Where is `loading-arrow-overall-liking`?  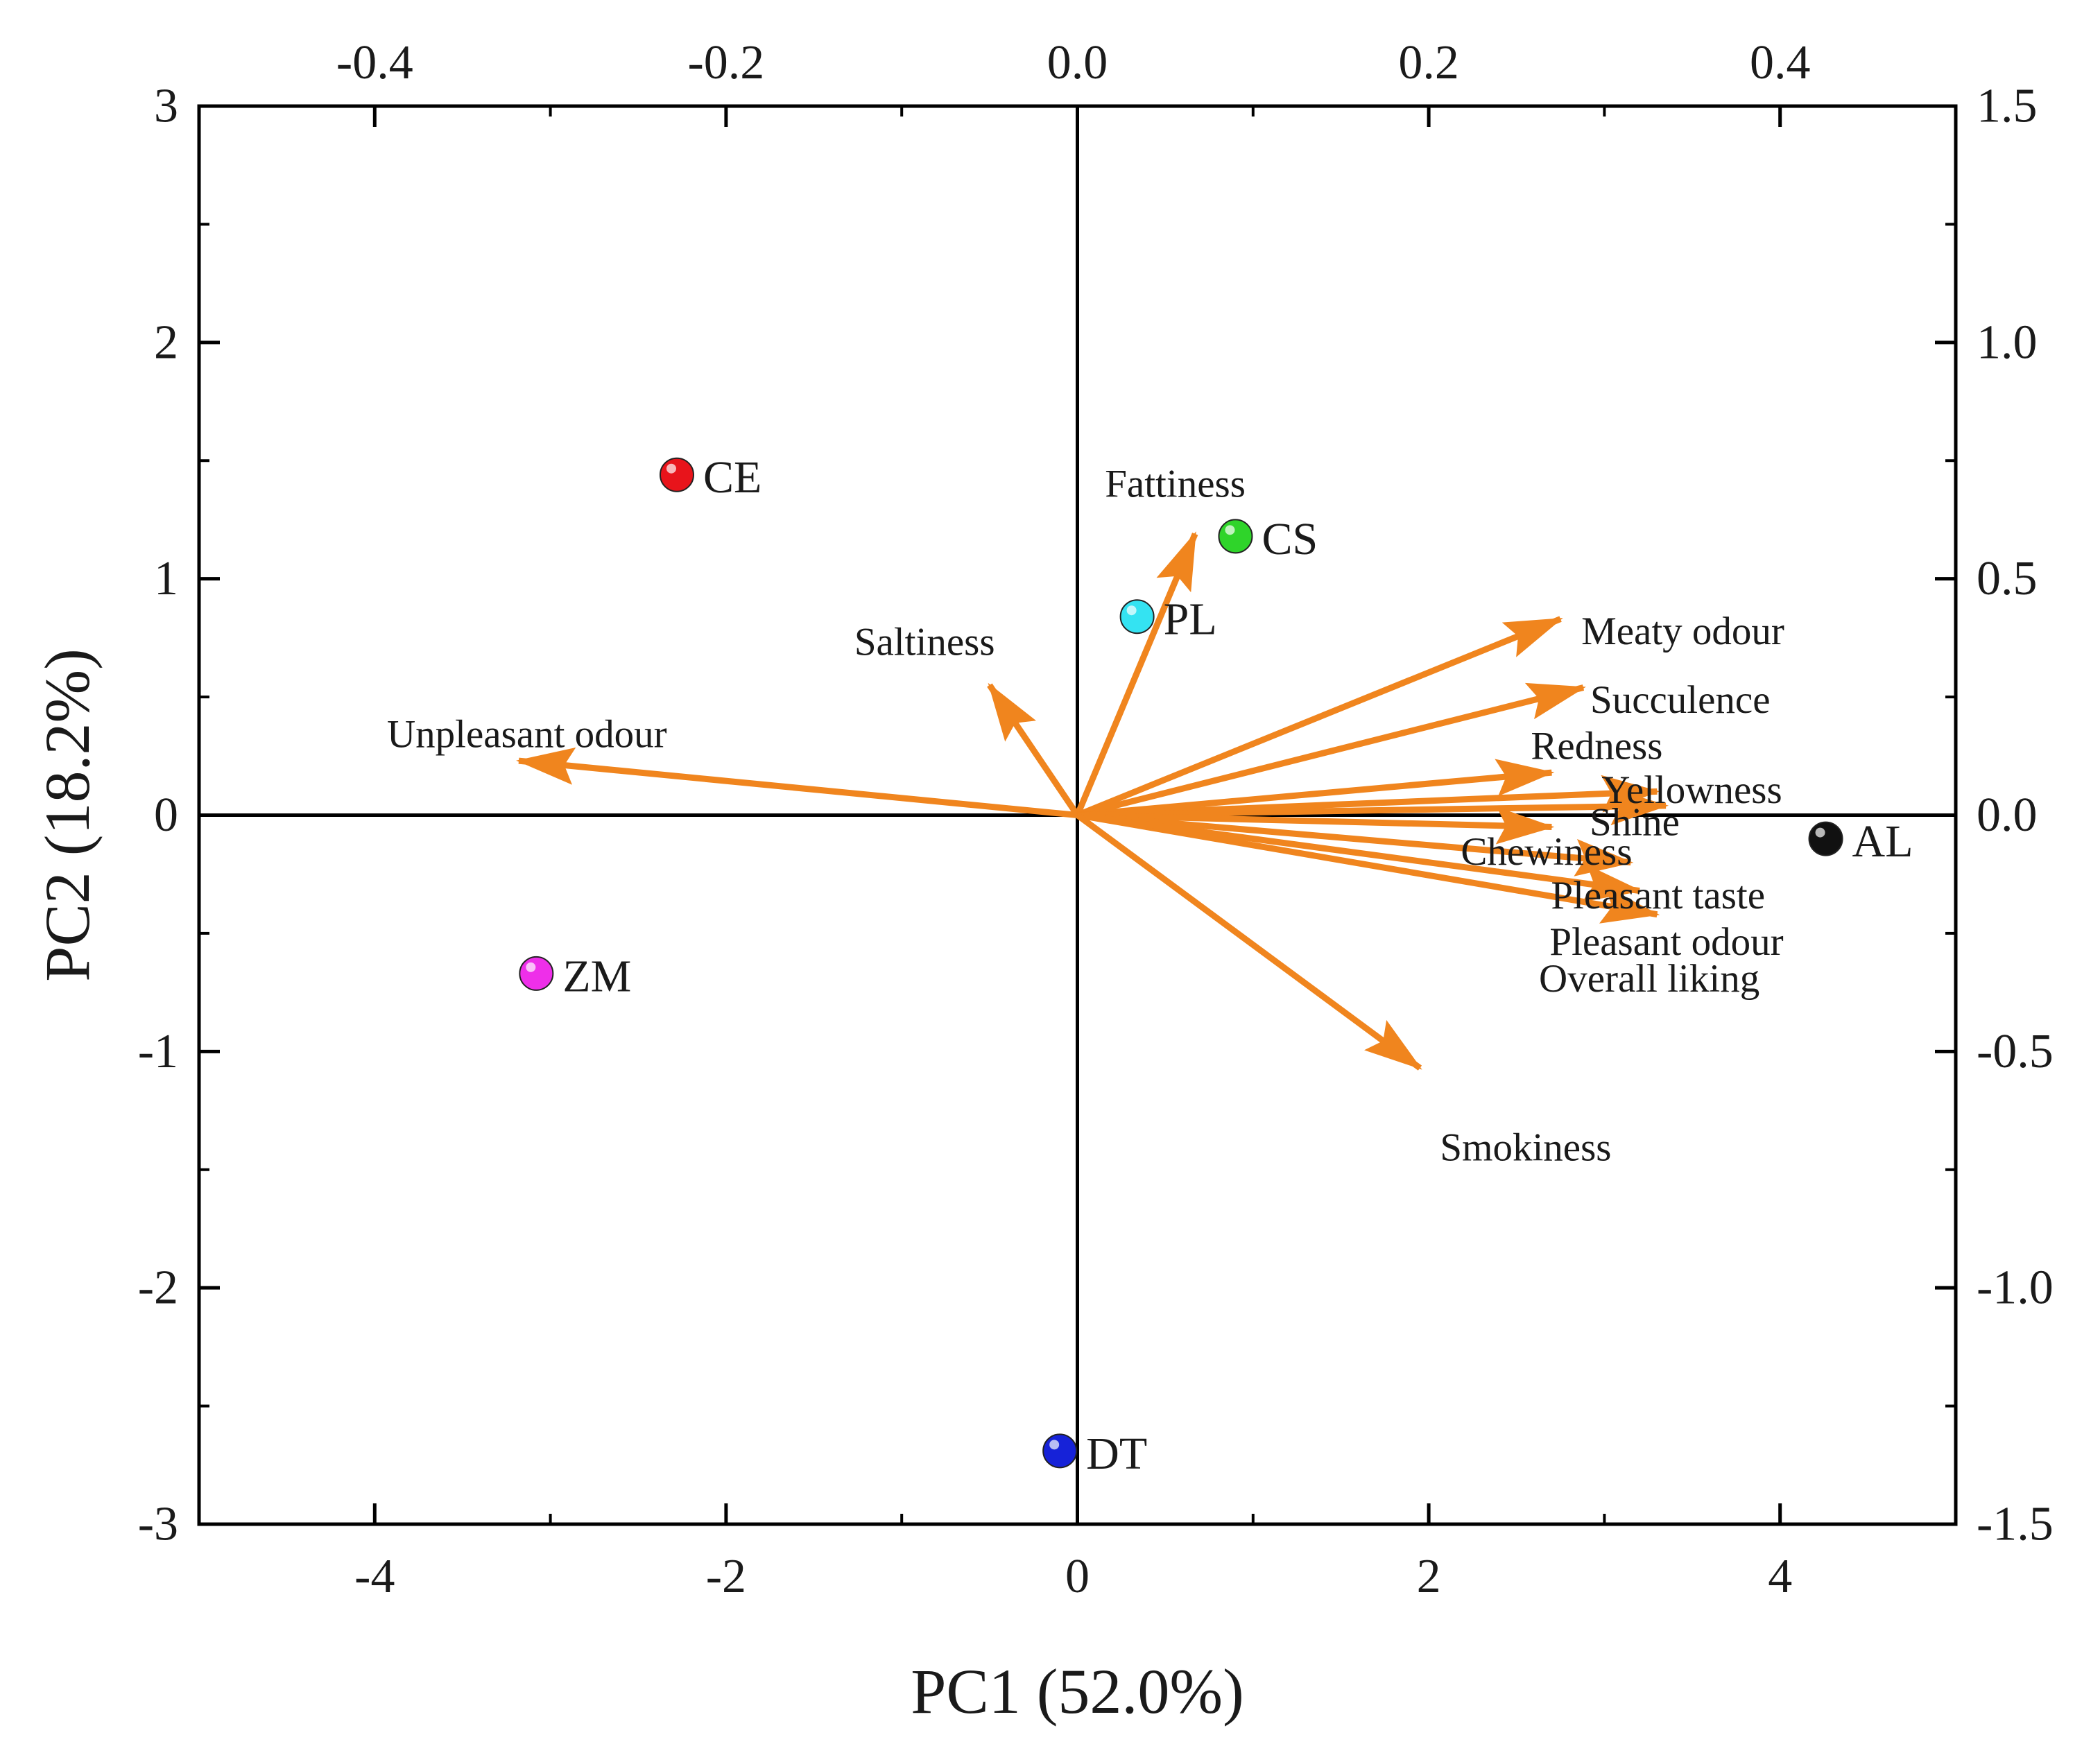
loading-arrow-overall-liking is located at coordinates (1359, 857).